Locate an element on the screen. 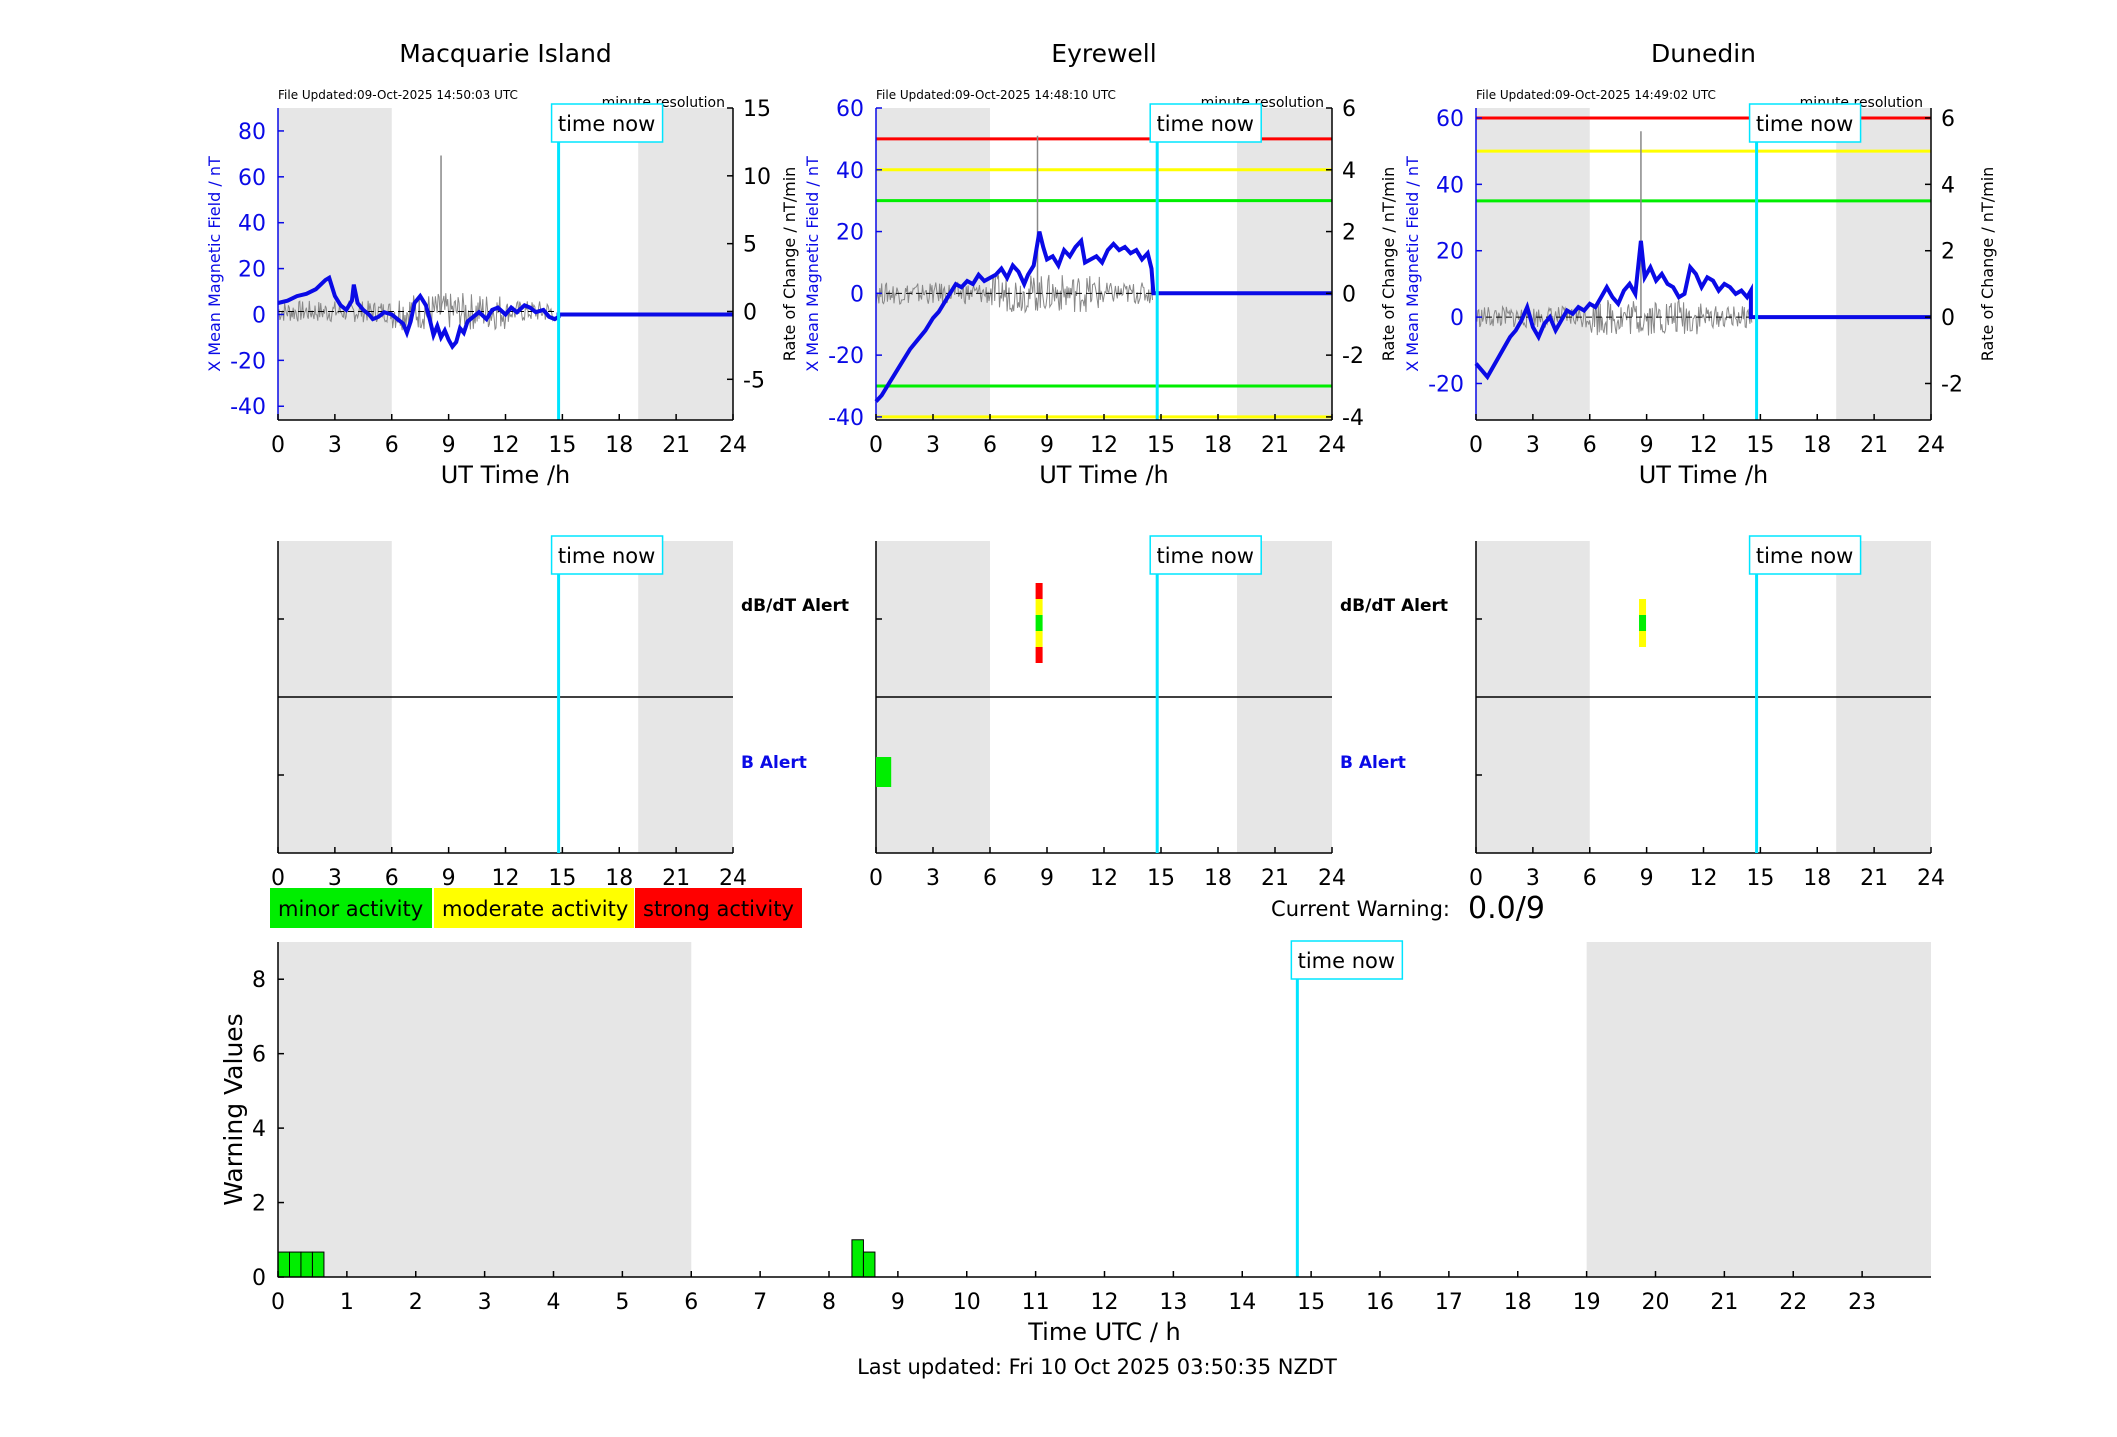 This screenshot has height=1437, width=2117. warning-x-tick-label: 12 is located at coordinates (1105, 1302).